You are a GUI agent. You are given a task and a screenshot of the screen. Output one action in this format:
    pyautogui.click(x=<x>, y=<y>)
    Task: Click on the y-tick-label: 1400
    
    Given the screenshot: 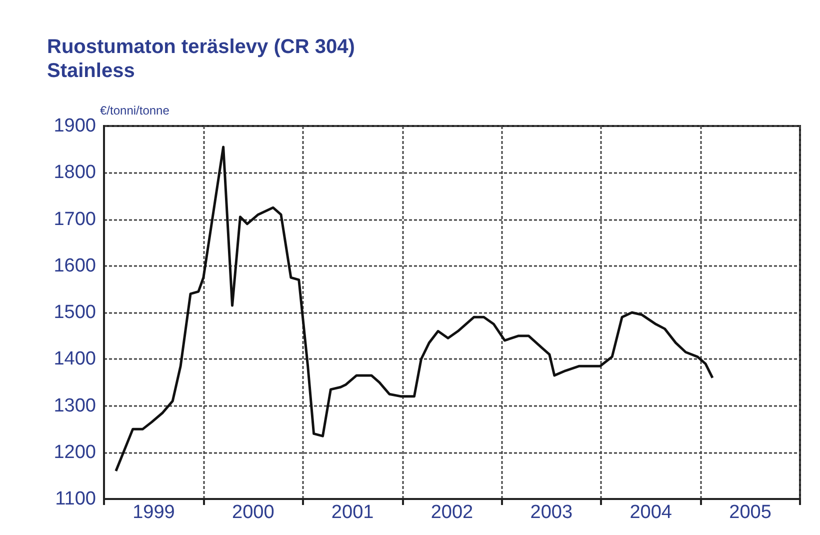 What is the action you would take?
    pyautogui.click(x=75, y=359)
    